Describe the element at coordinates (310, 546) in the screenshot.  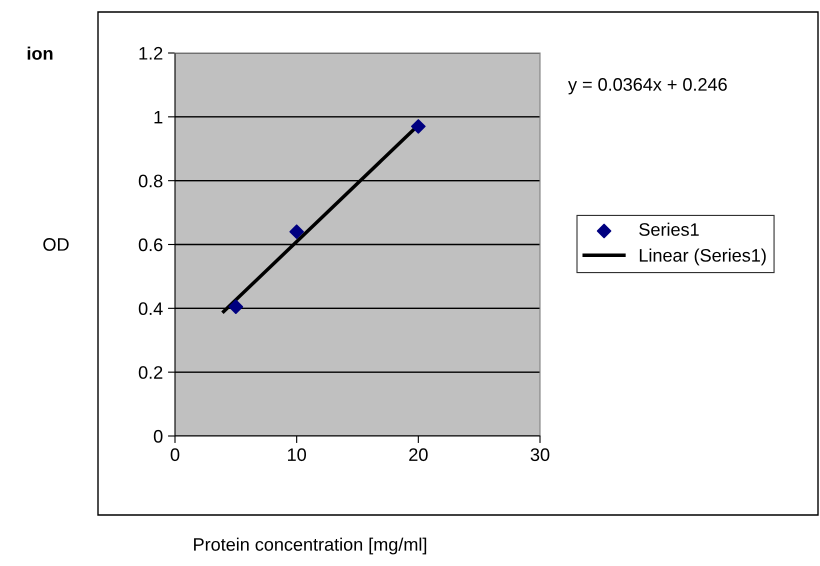
I see `x-axis-title: Protein concentration [mg/ml]` at that location.